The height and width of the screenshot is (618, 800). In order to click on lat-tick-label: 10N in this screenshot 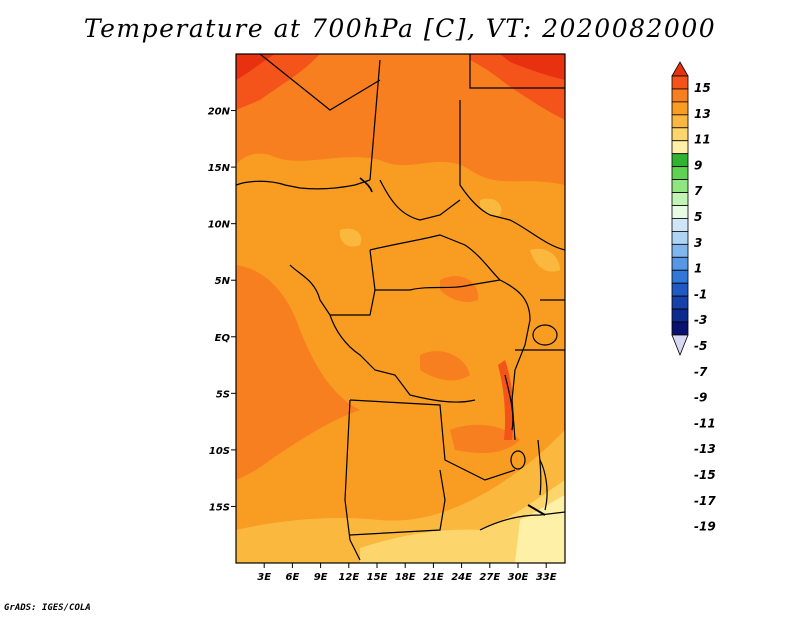, I will do `click(219, 225)`.